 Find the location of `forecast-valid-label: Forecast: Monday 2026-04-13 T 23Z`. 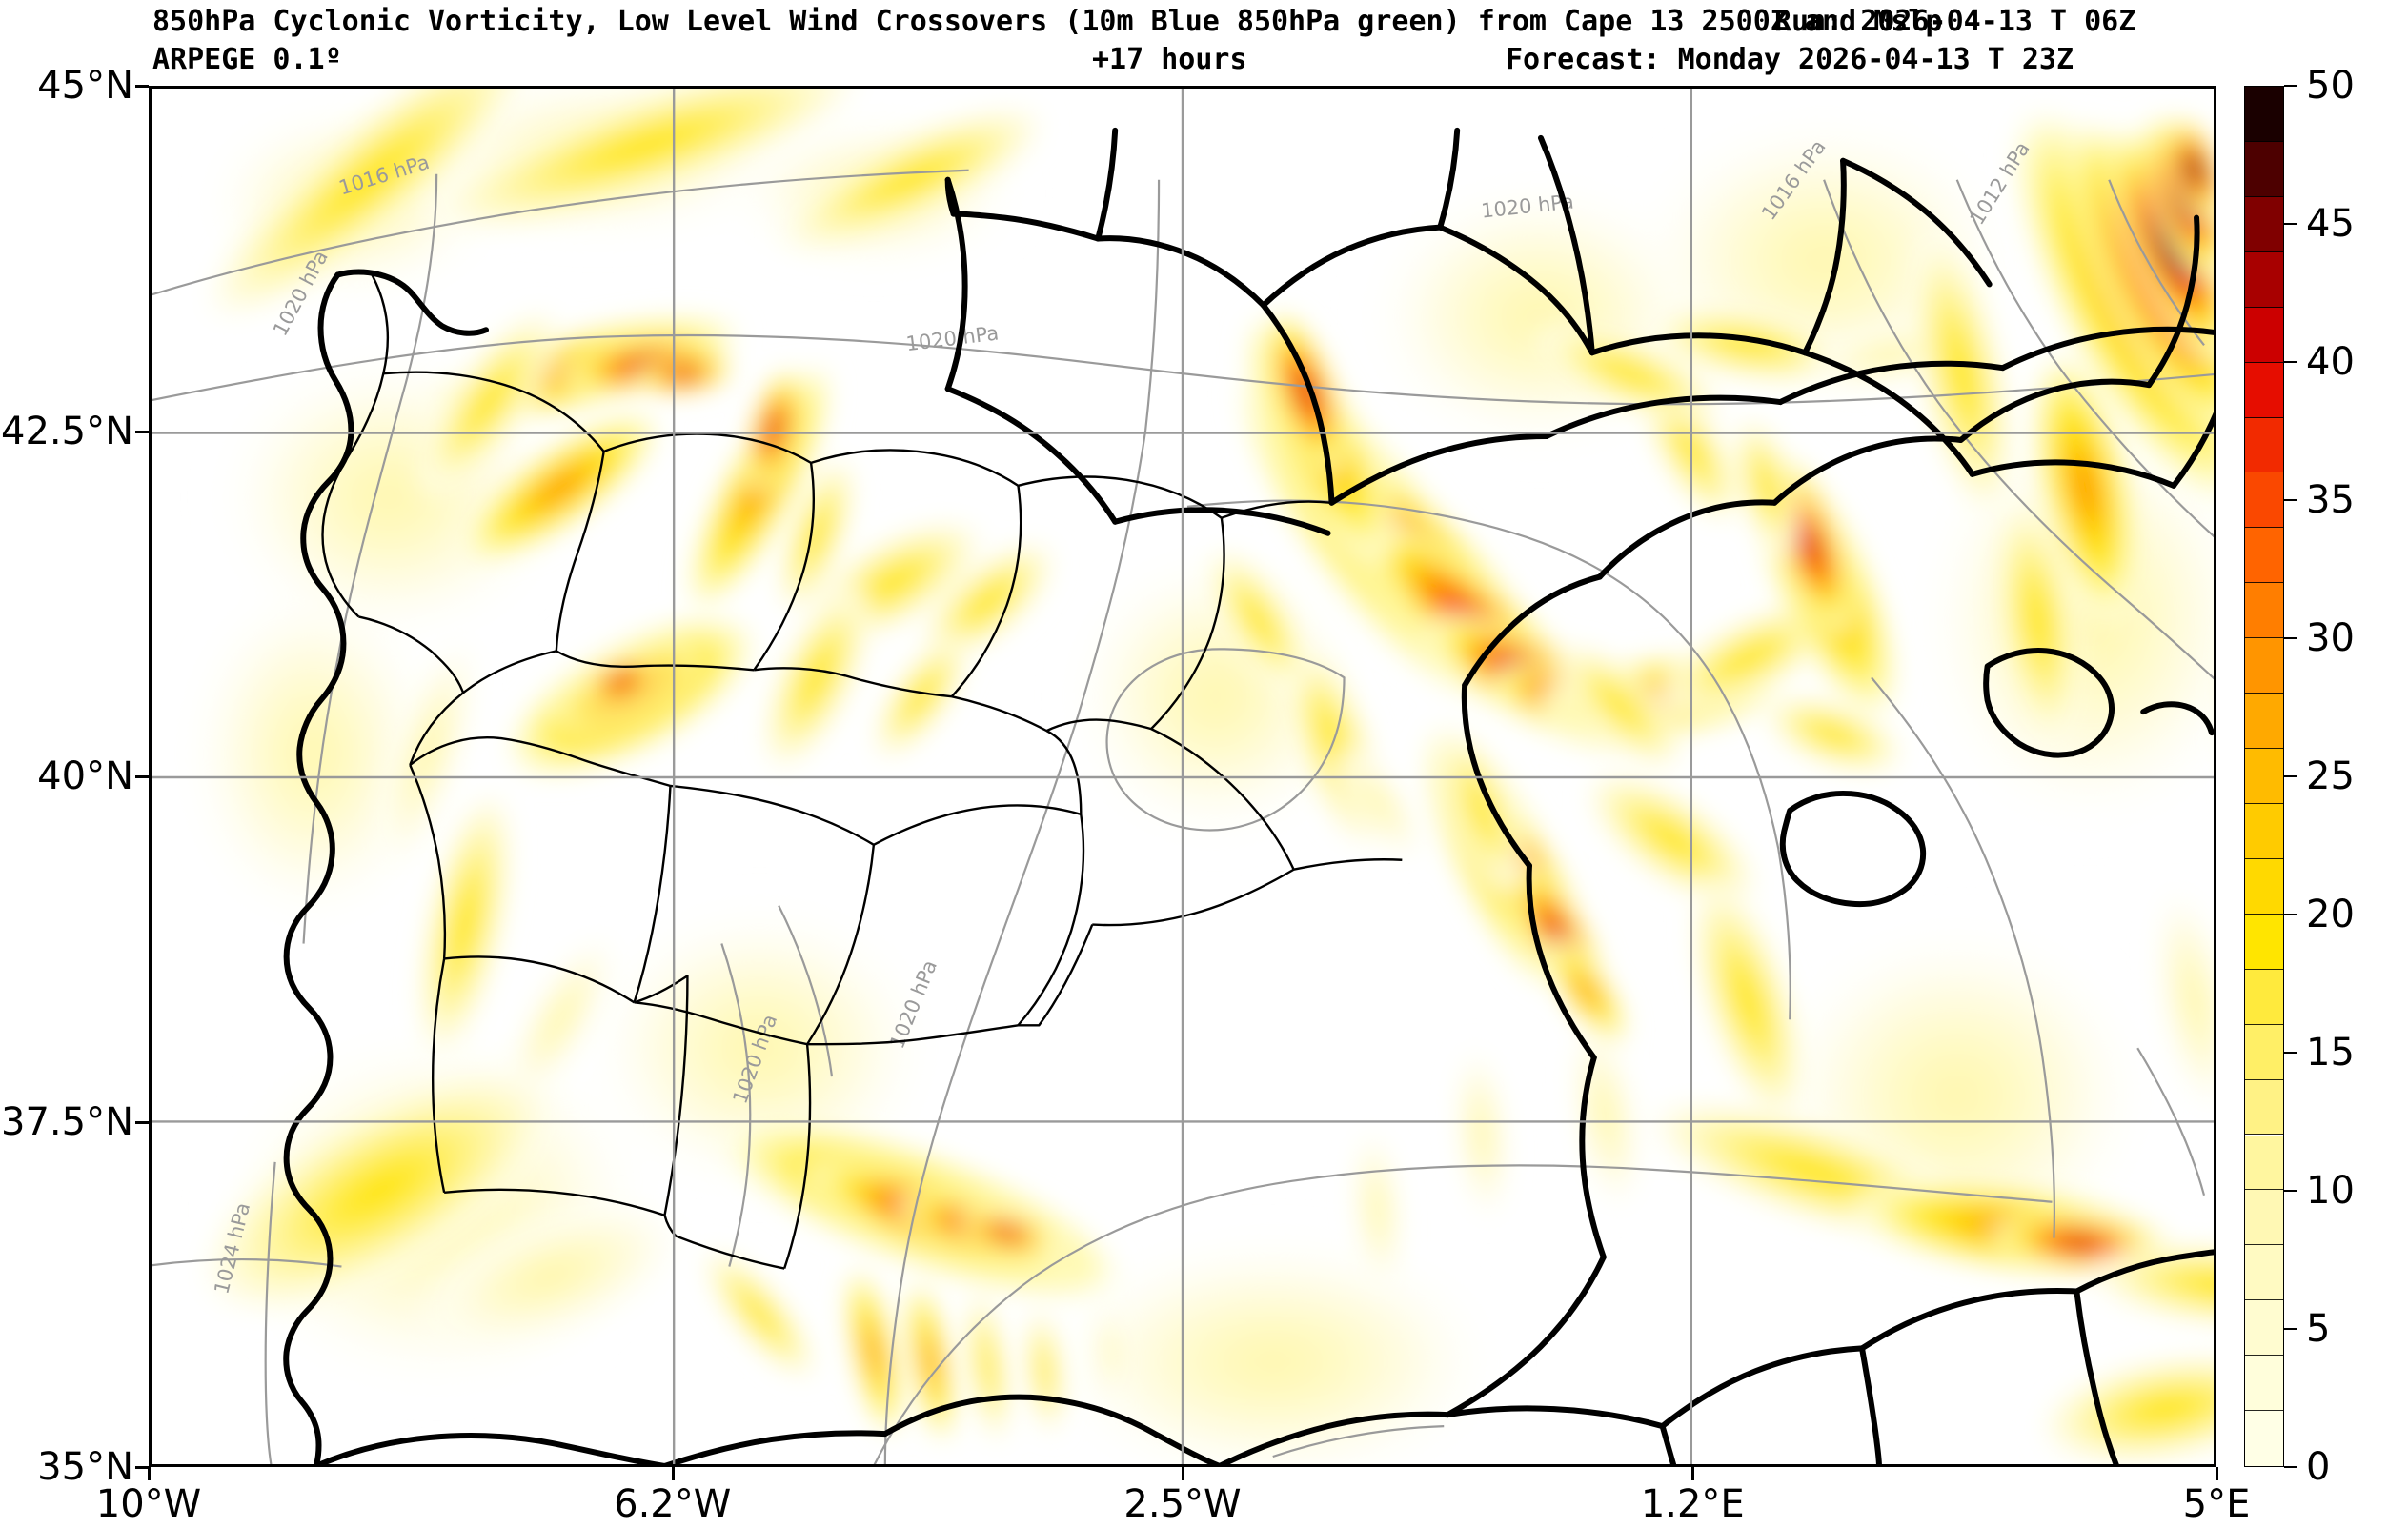

forecast-valid-label: Forecast: Monday 2026-04-13 T 23Z is located at coordinates (1790, 60).